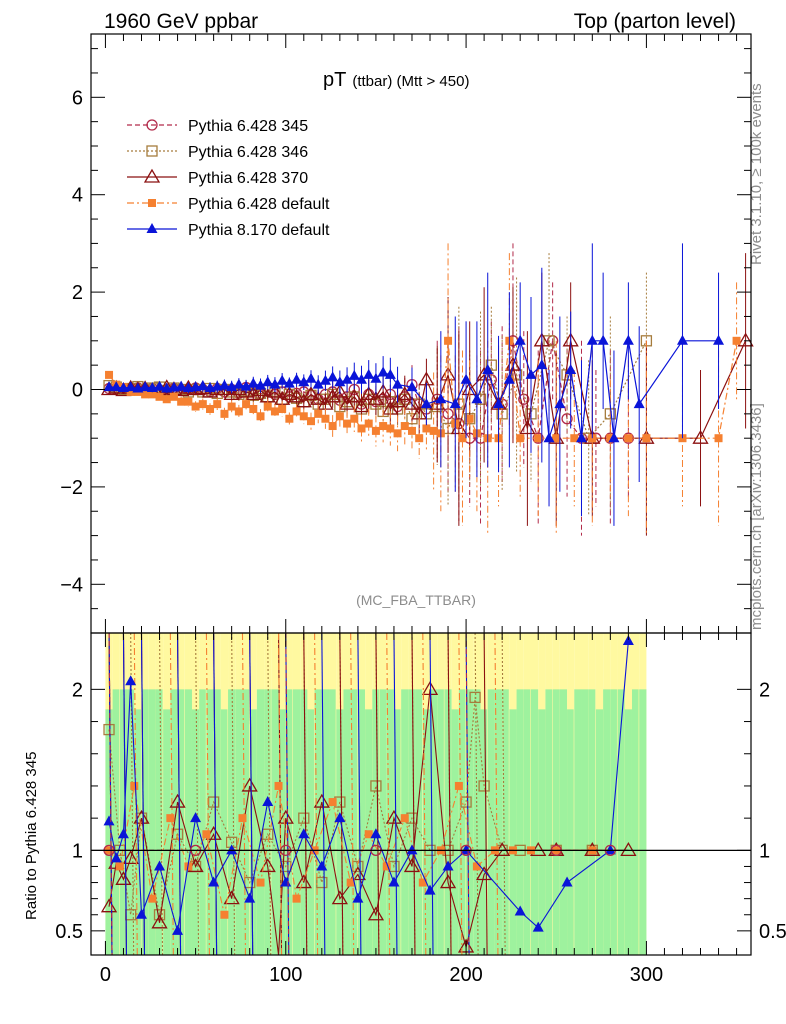 The height and width of the screenshot is (1024, 786). Describe the element at coordinates (285, 975) in the screenshot. I see `x-tick-label-1: 100` at that location.